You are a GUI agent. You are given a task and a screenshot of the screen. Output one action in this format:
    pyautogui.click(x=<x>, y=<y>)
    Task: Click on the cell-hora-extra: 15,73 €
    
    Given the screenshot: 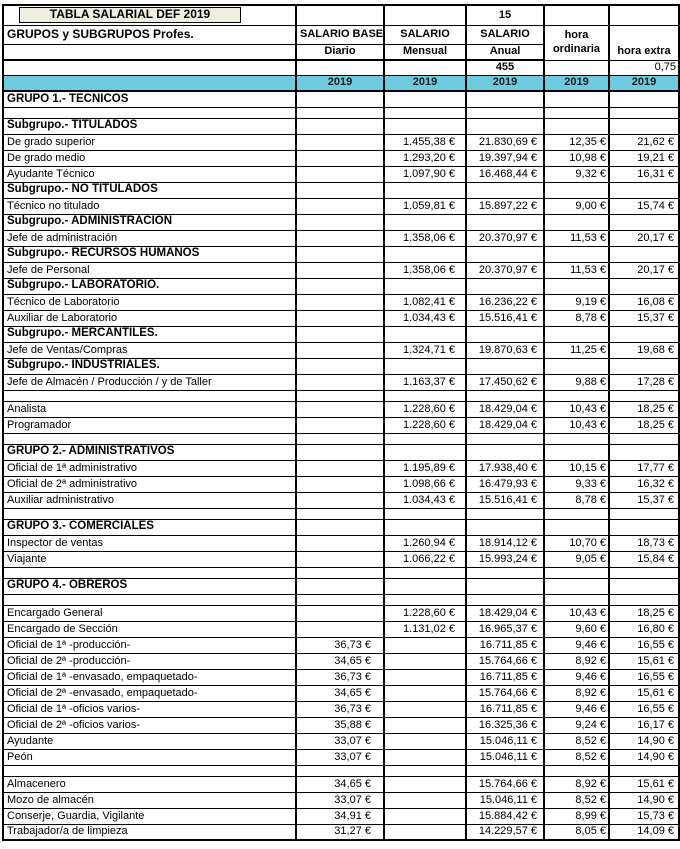 What is the action you would take?
    pyautogui.click(x=644, y=816)
    